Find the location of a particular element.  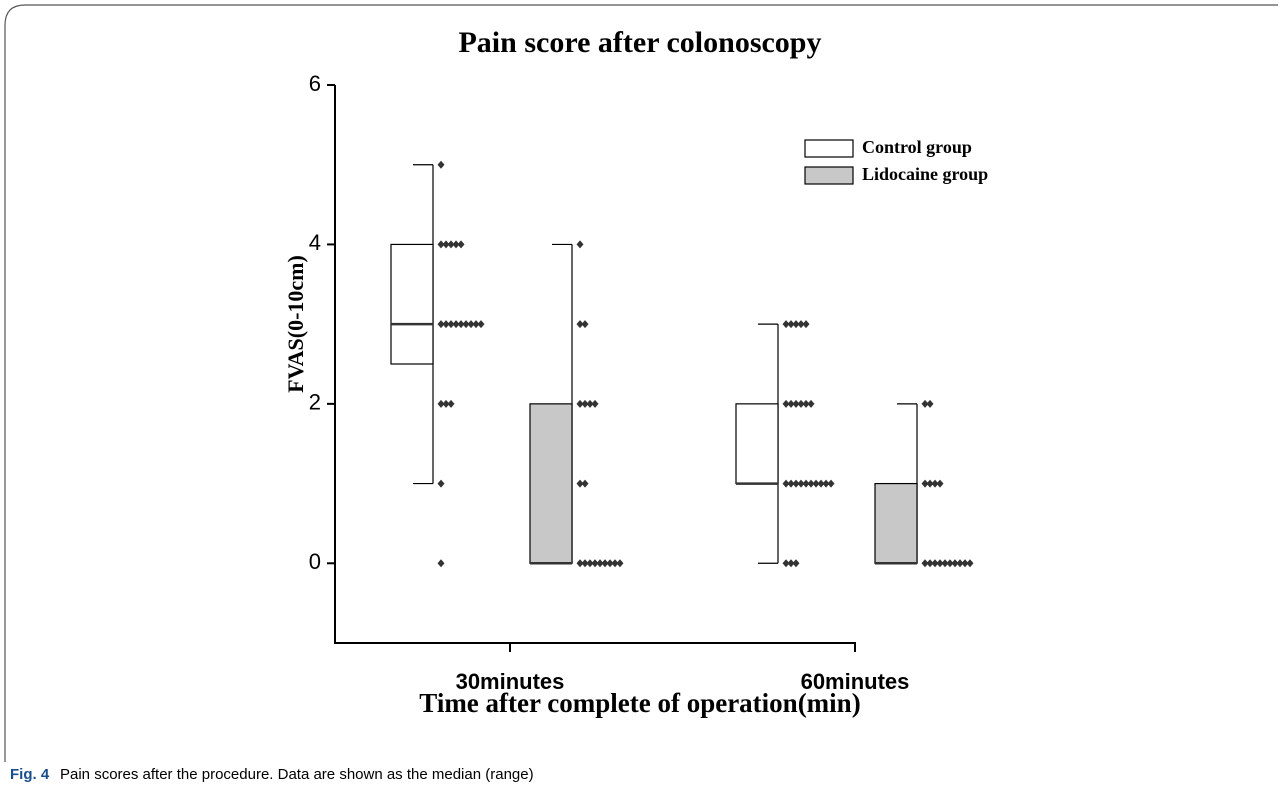

y-axis-label: FVAS(0-10cm) is located at coordinates (295, 324).